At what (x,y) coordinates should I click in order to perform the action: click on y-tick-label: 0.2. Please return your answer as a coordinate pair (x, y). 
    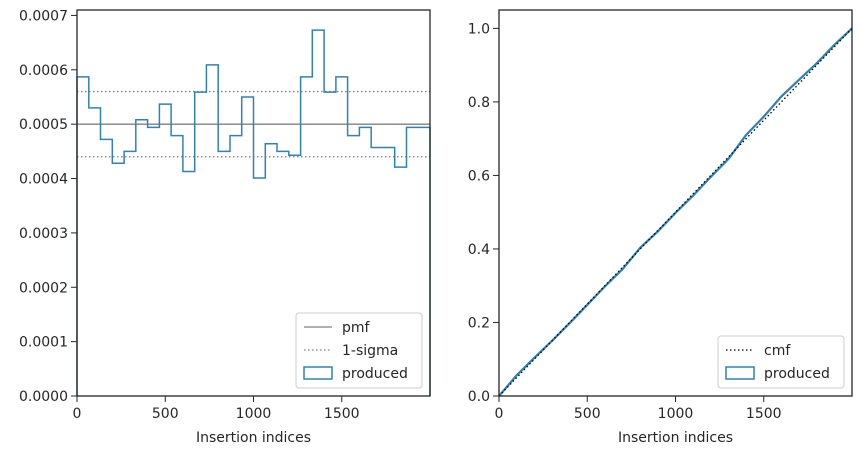
    Looking at the image, I should click on (479, 323).